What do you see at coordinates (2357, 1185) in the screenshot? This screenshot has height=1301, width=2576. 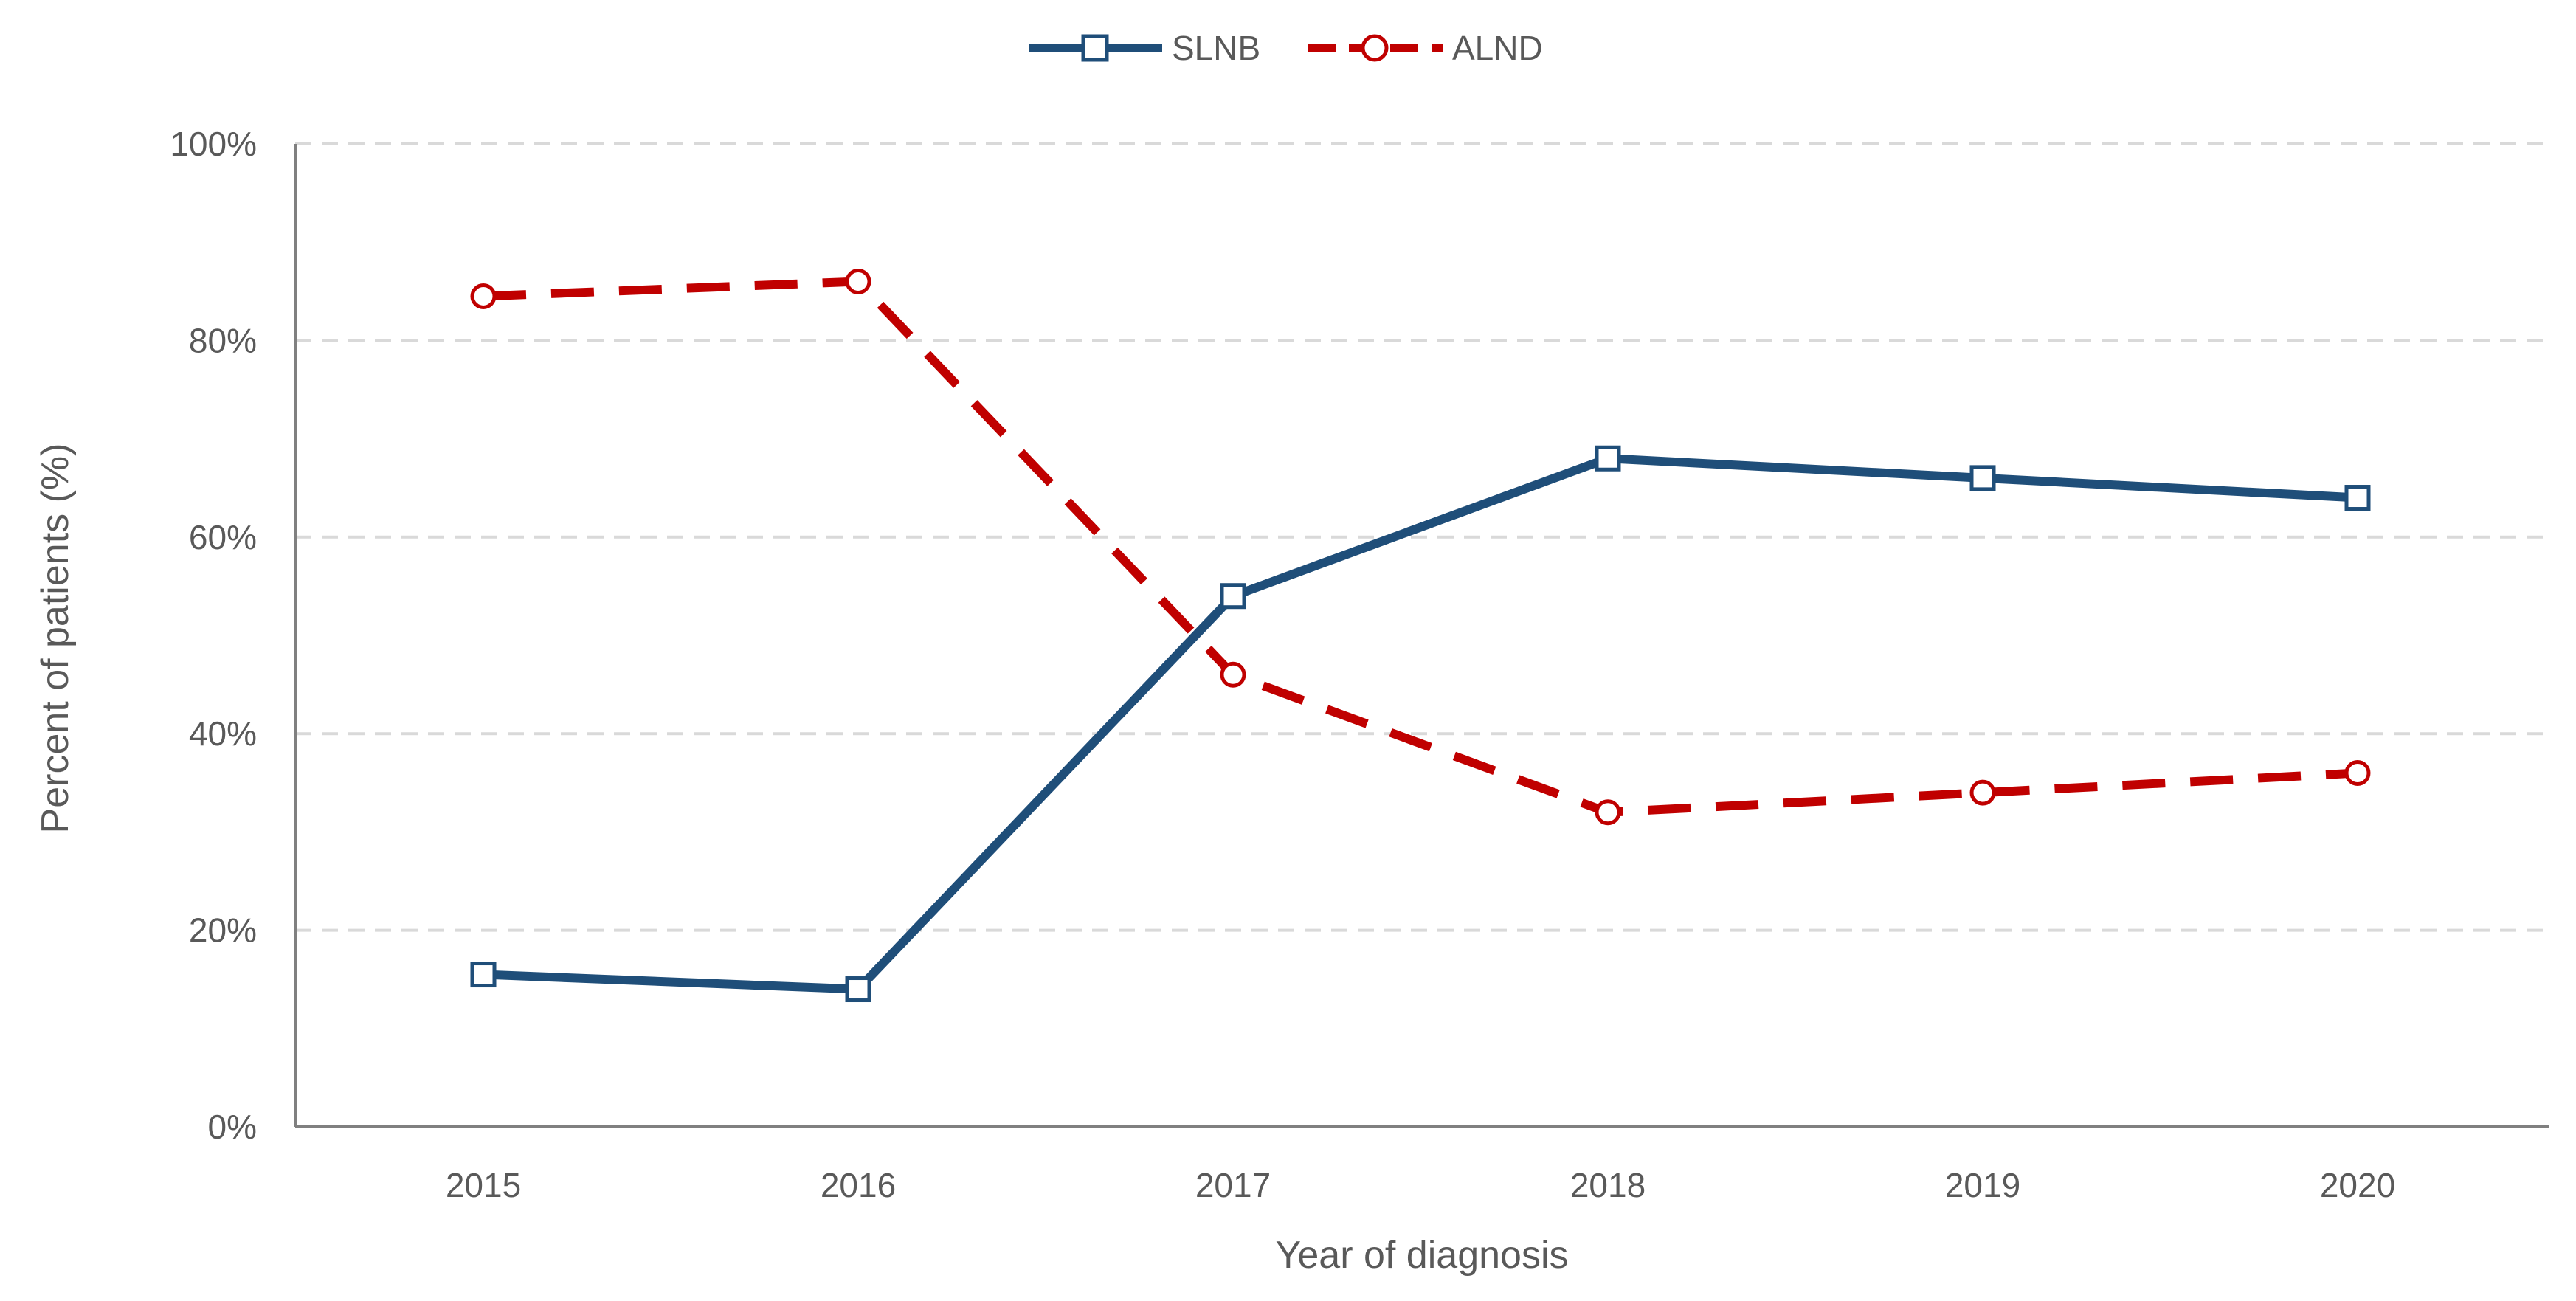 I see `x-tick-label: 2020` at bounding box center [2357, 1185].